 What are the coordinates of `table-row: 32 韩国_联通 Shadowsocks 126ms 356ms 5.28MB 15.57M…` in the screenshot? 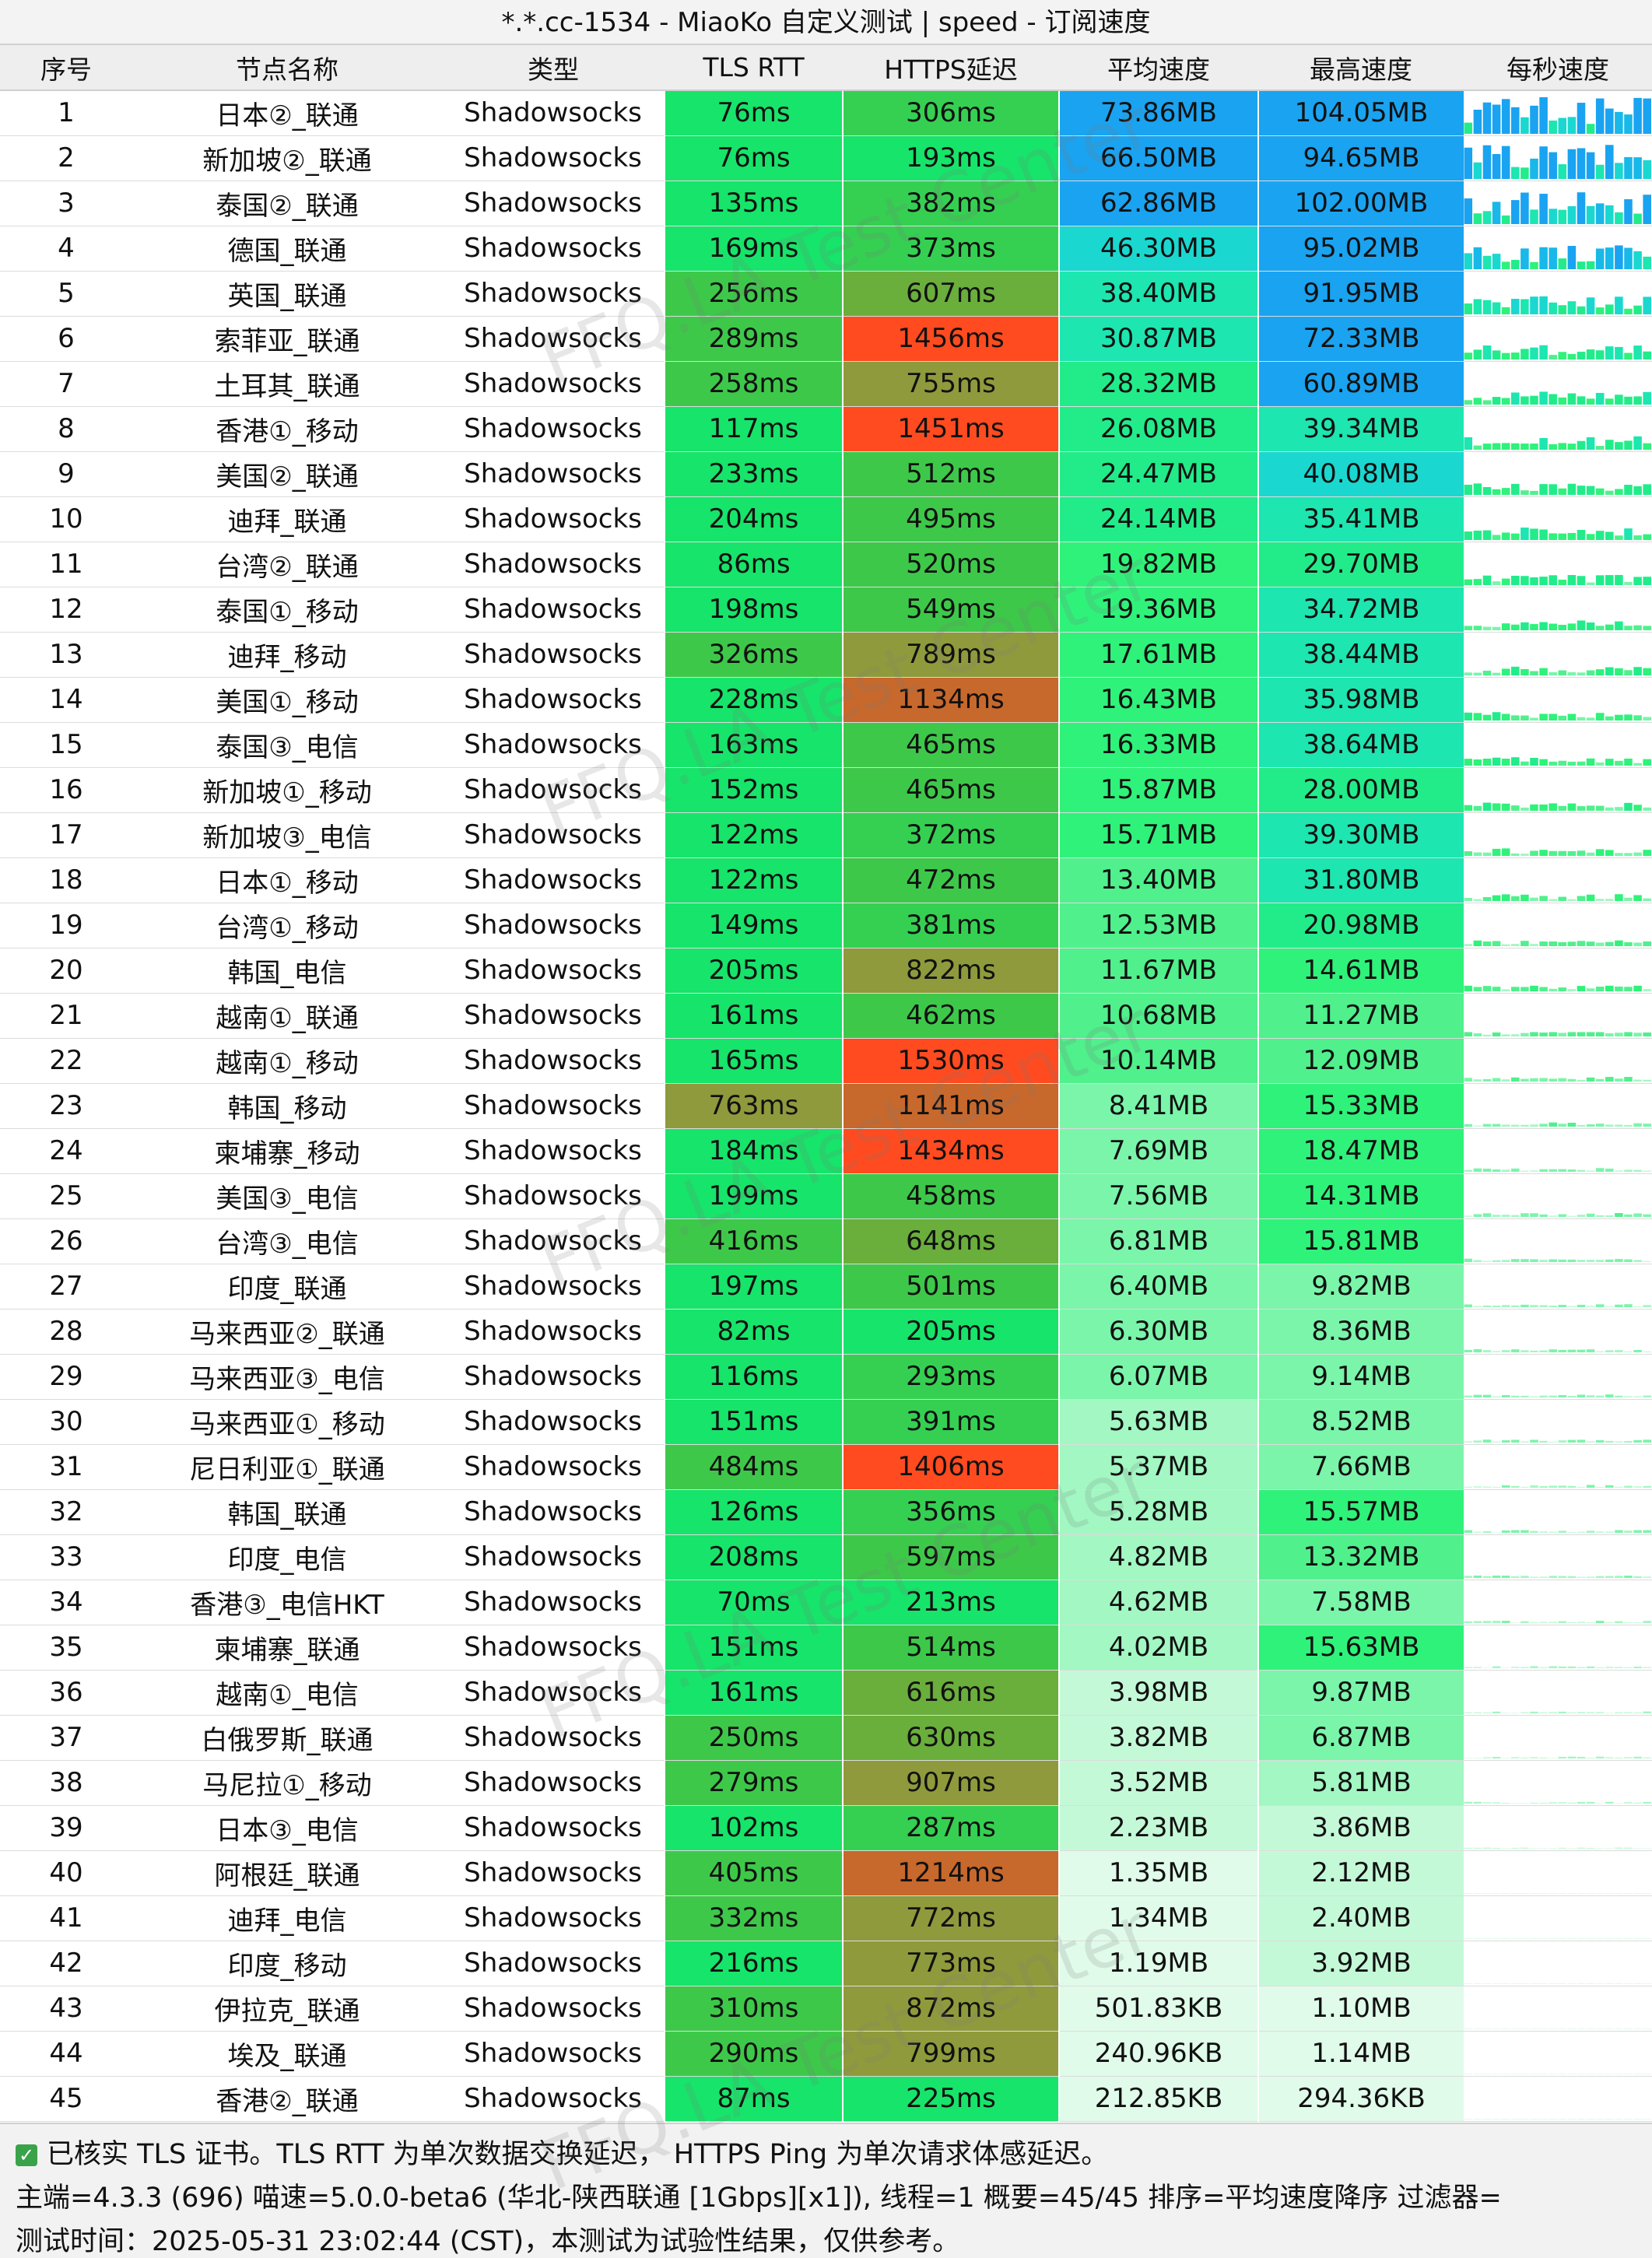 It's located at (826, 1512).